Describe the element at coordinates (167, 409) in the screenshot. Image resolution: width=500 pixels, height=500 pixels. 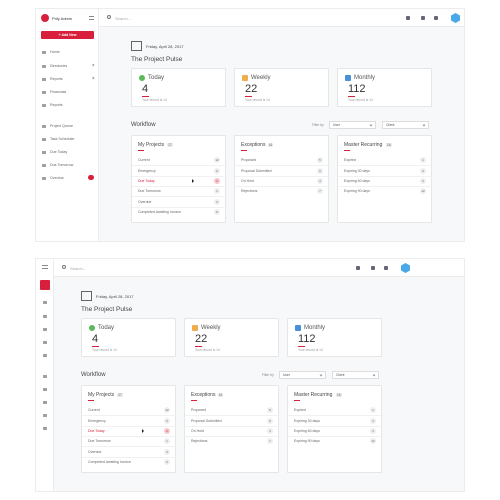
I see `row-badge: 12` at that location.